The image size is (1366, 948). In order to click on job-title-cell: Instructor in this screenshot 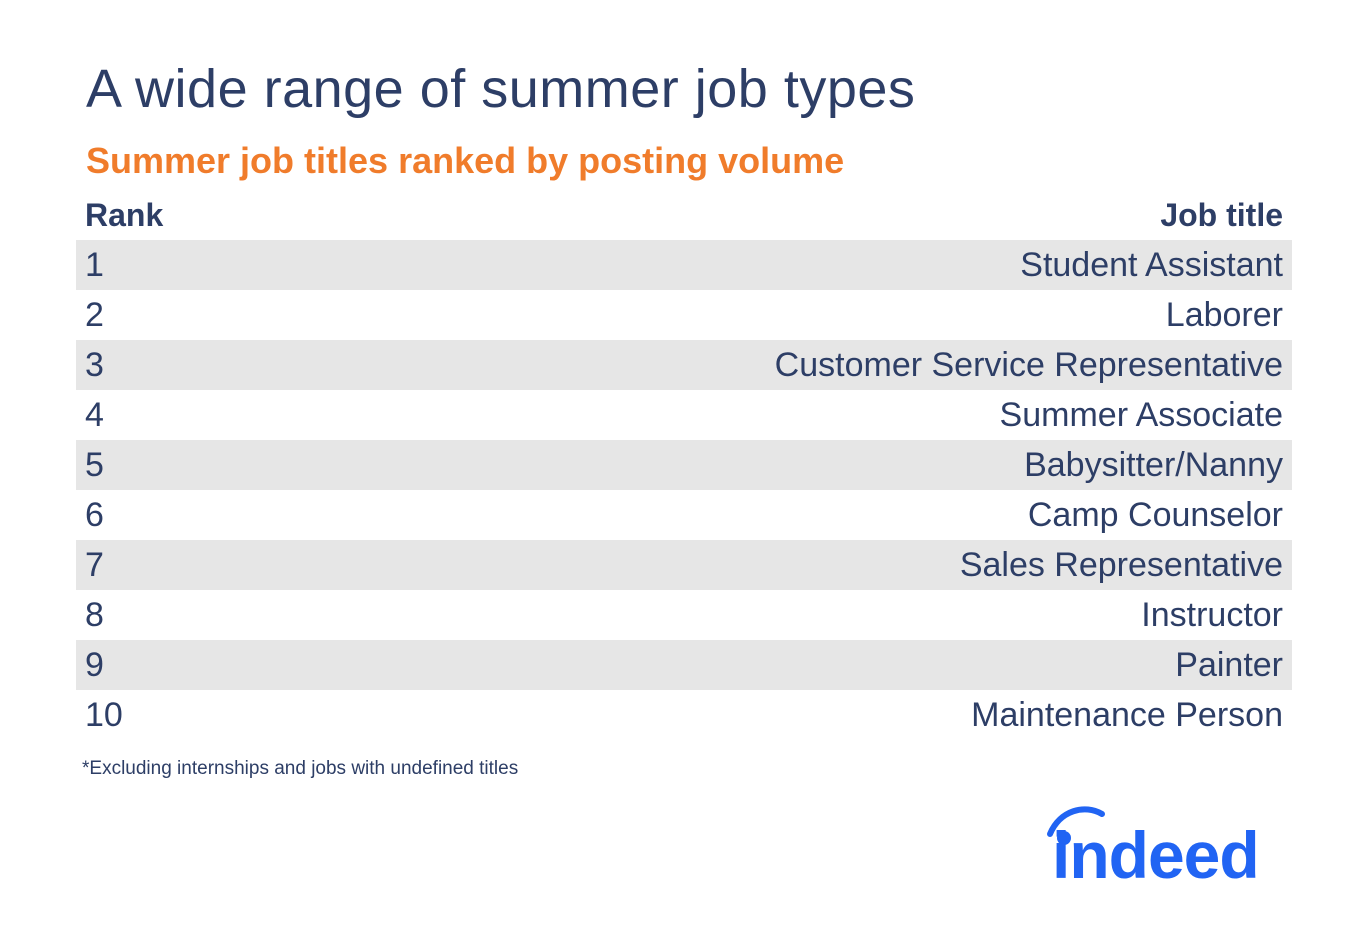, I will do `click(1212, 614)`.